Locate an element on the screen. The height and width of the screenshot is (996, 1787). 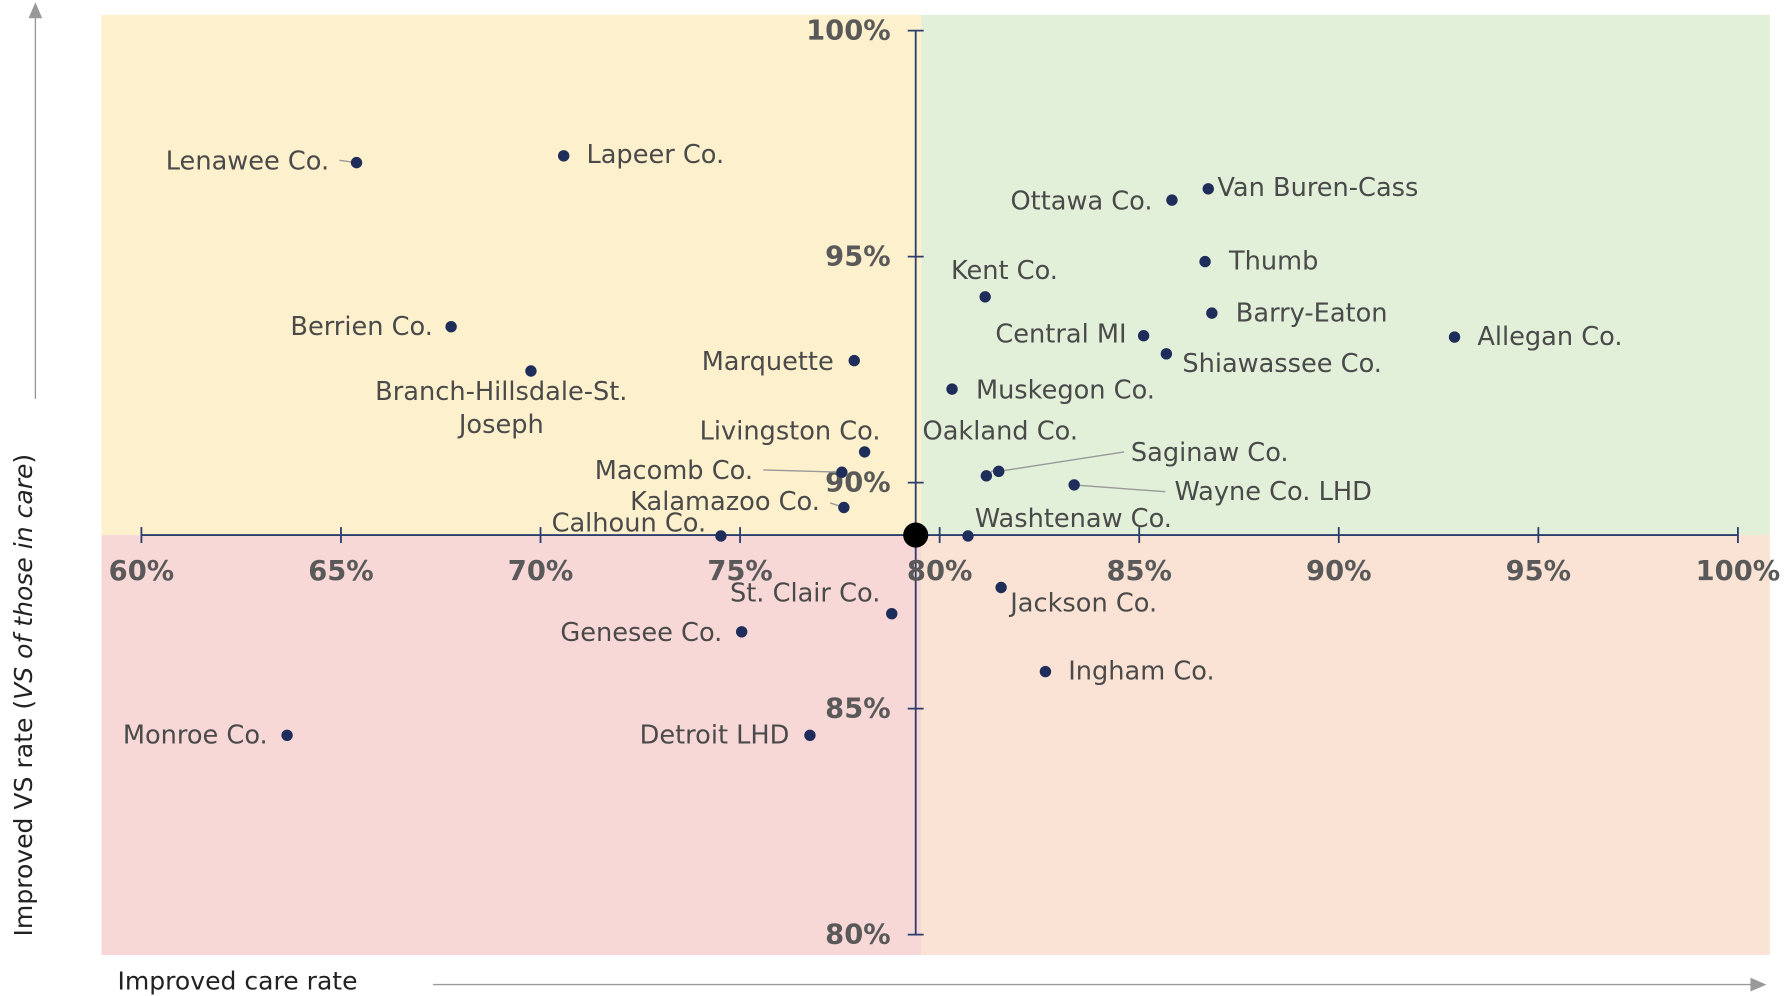
point-label: Barry-Eaton is located at coordinates (1312, 313).